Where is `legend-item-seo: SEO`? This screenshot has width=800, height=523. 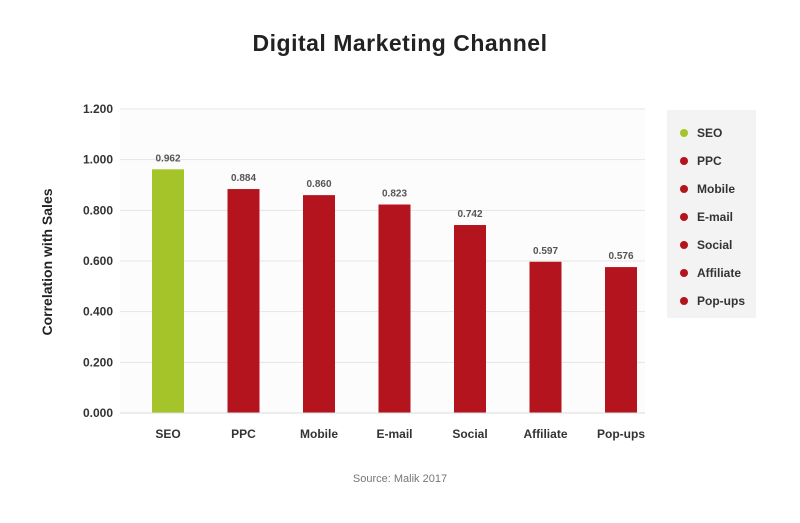 legend-item-seo: SEO is located at coordinates (711, 133).